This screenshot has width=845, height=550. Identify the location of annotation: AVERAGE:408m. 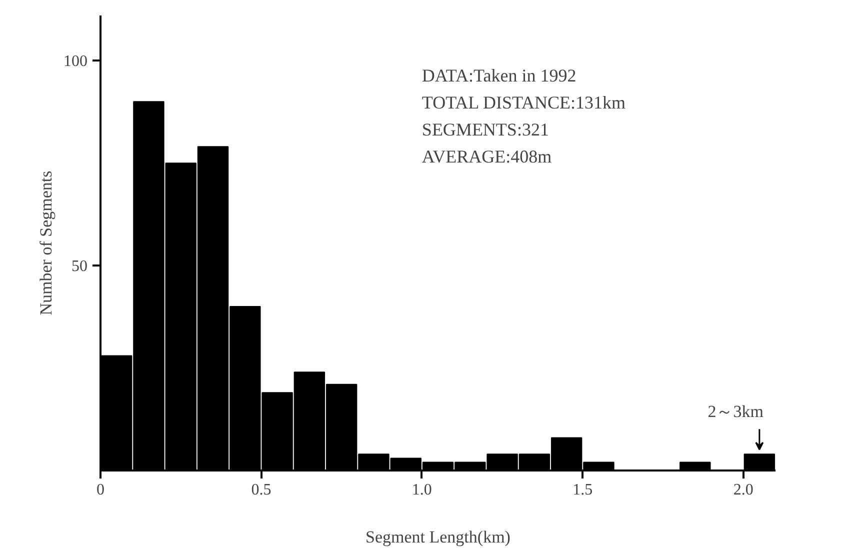
(487, 156).